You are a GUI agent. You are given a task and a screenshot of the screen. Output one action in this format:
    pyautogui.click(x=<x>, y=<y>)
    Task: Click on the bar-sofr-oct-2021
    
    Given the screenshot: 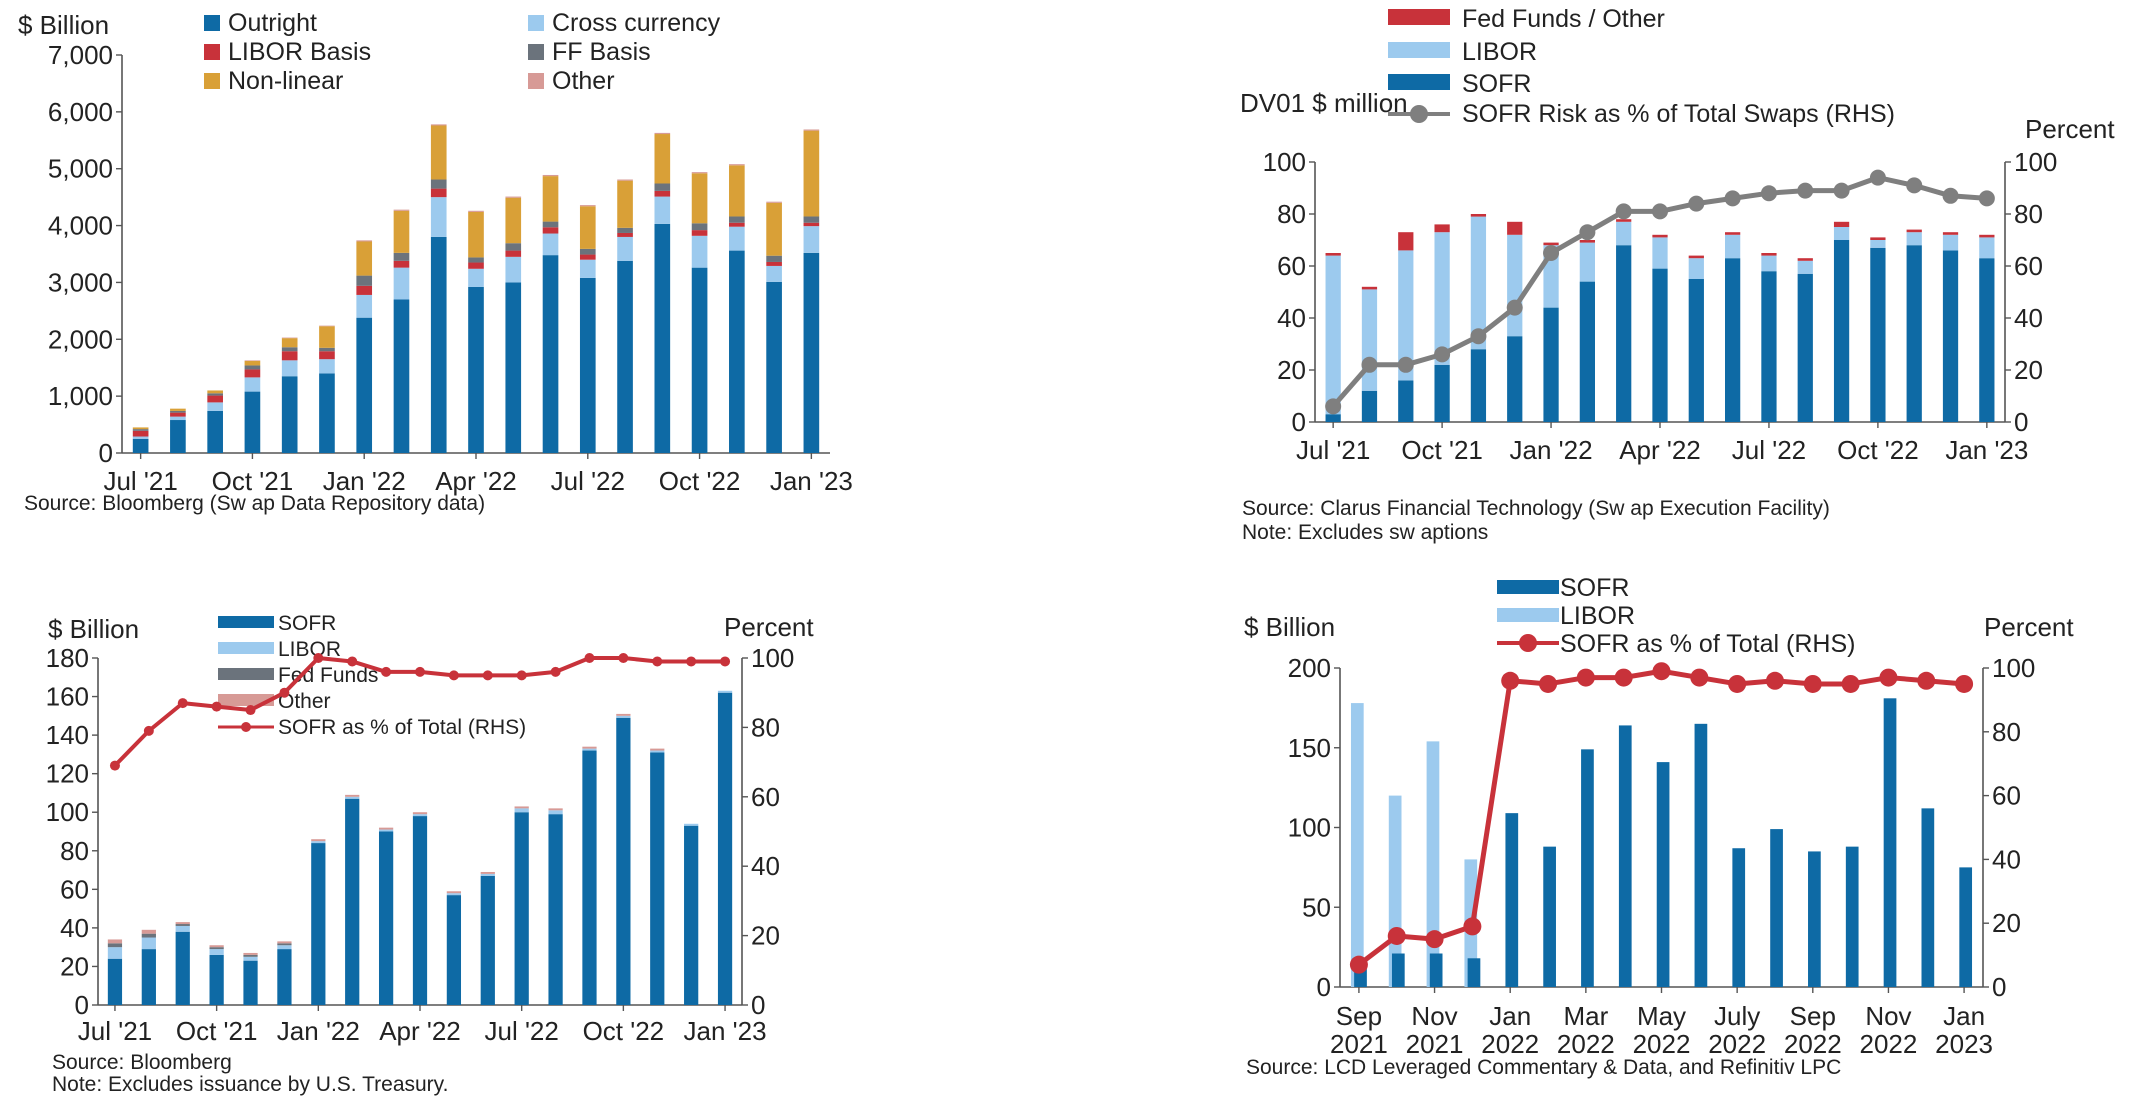 What is the action you would take?
    pyautogui.click(x=1398, y=970)
    